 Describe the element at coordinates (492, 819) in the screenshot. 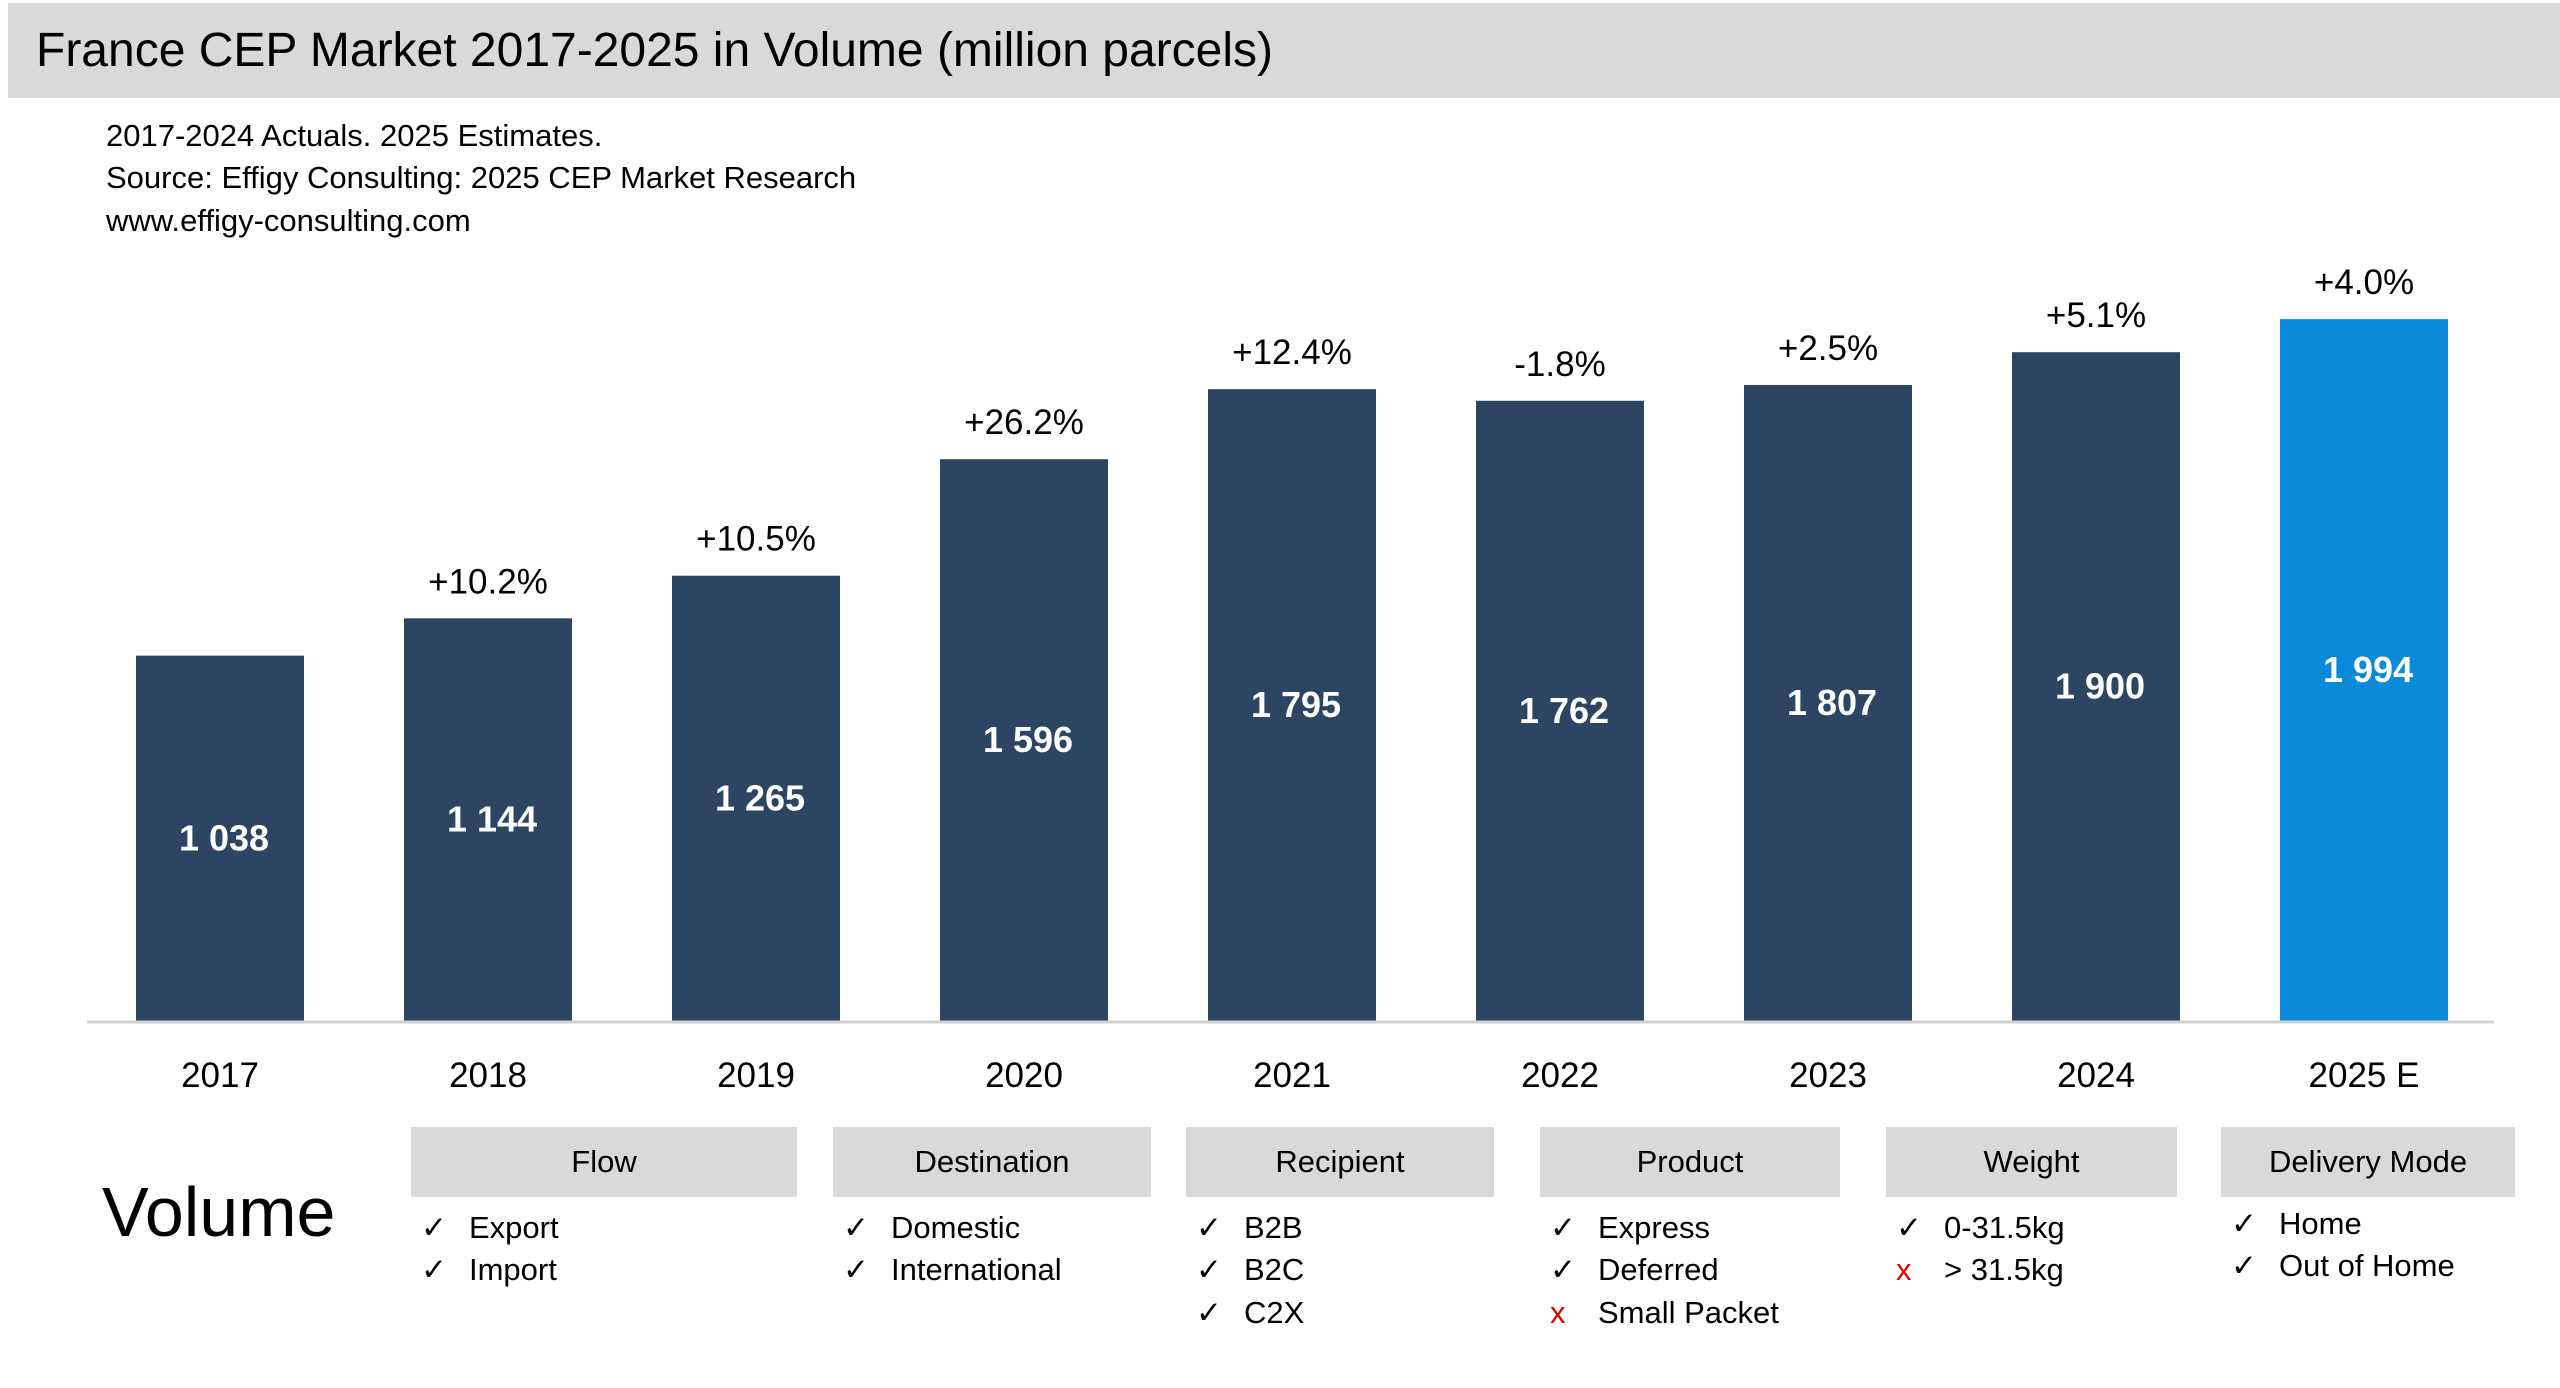

I see `value-label: 1 144` at that location.